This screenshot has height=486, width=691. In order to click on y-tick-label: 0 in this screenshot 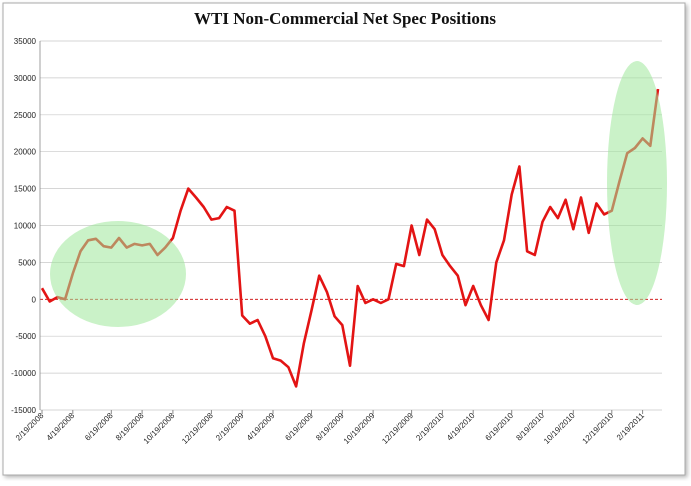, I will do `click(34, 299)`.